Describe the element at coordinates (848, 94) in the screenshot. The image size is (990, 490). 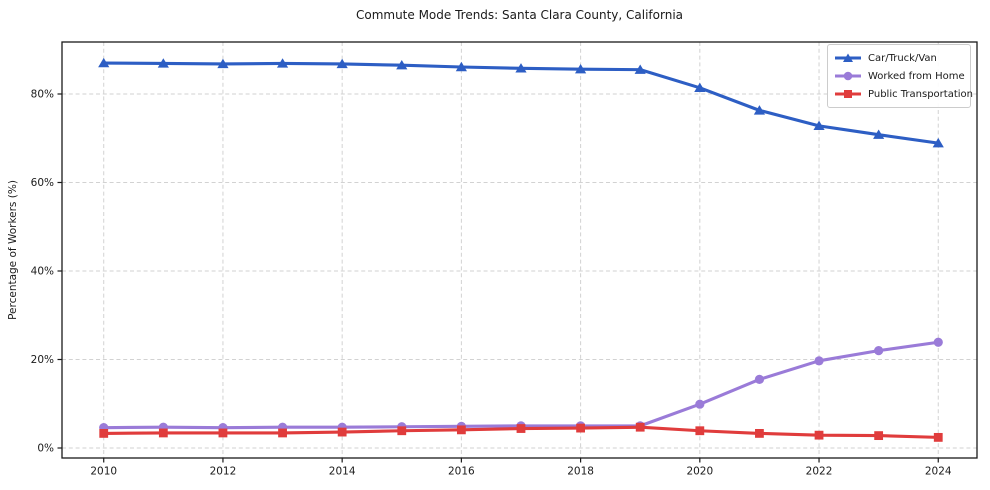
I see `square-marker-swatch-icon` at that location.